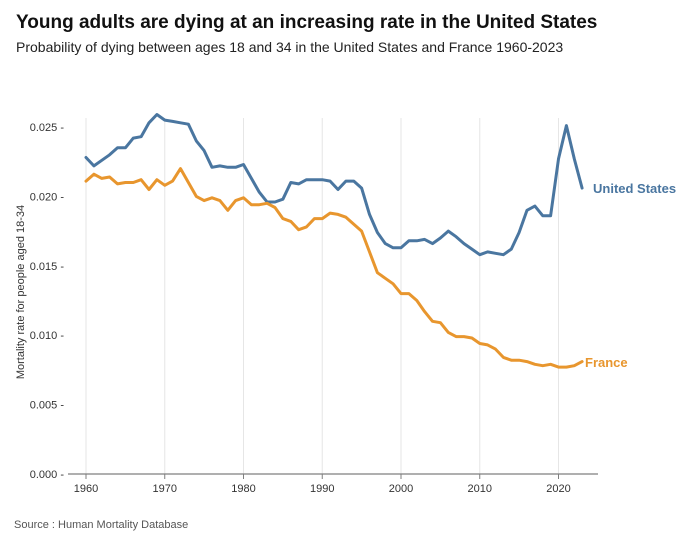 The image size is (700, 549). What do you see at coordinates (606, 362) in the screenshot?
I see `series-label-france: France` at bounding box center [606, 362].